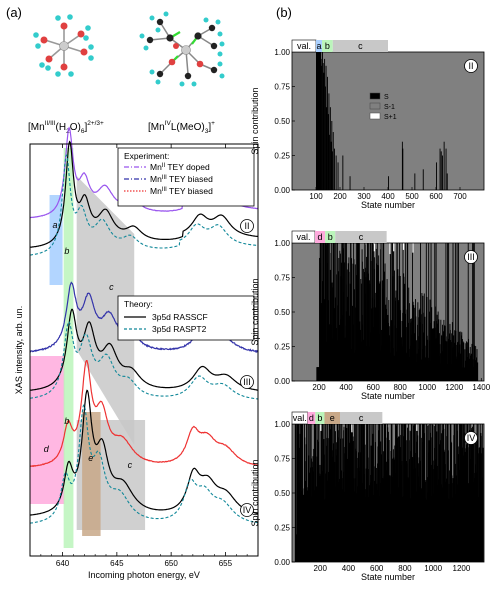 Image resolution: width=495 pixels, height=598 pixels. Describe the element at coordinates (247, 382) in the screenshot. I see `subpanel-marker-III` at that location.